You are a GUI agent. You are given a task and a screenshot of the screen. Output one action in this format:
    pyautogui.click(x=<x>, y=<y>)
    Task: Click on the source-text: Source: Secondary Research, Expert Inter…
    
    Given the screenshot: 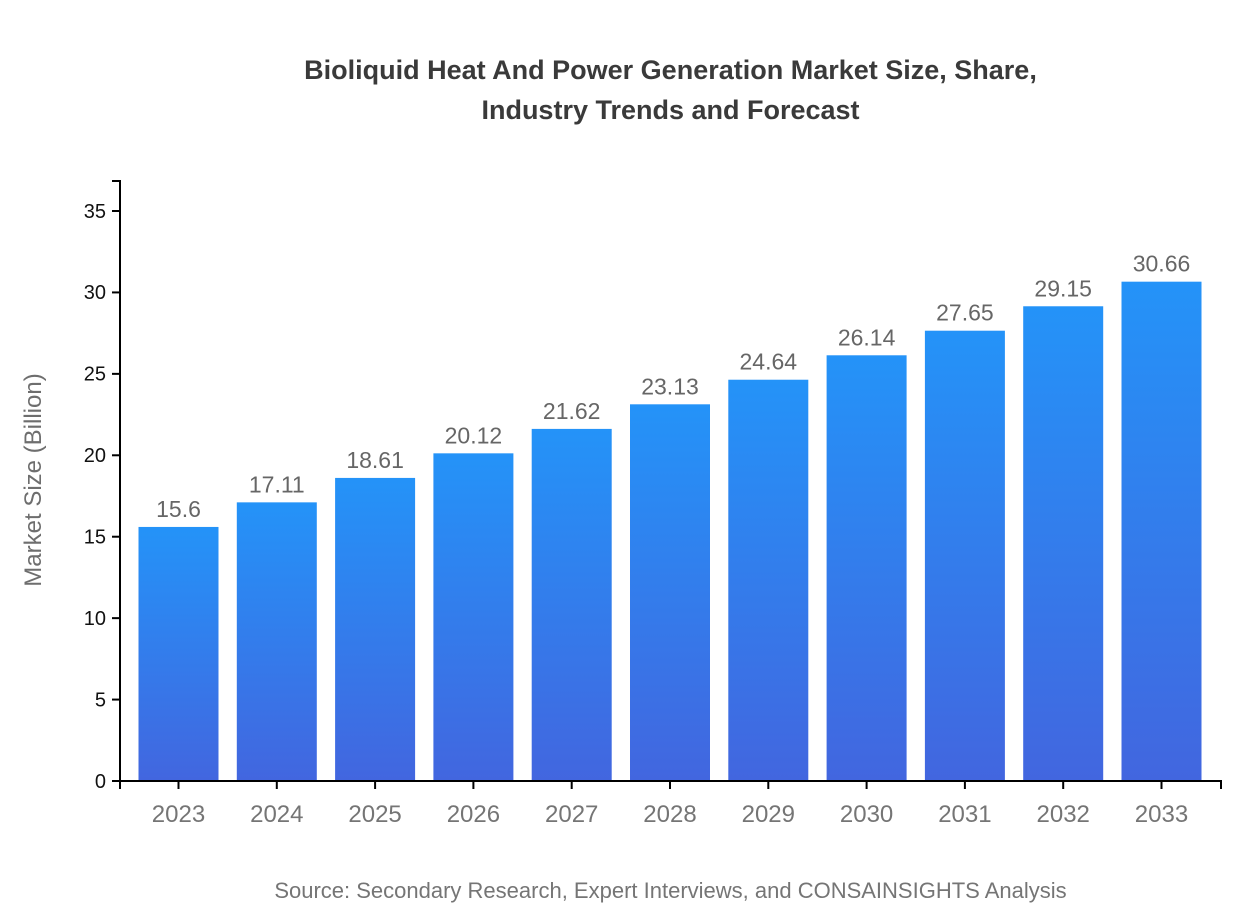 What is the action you would take?
    pyautogui.click(x=670, y=890)
    